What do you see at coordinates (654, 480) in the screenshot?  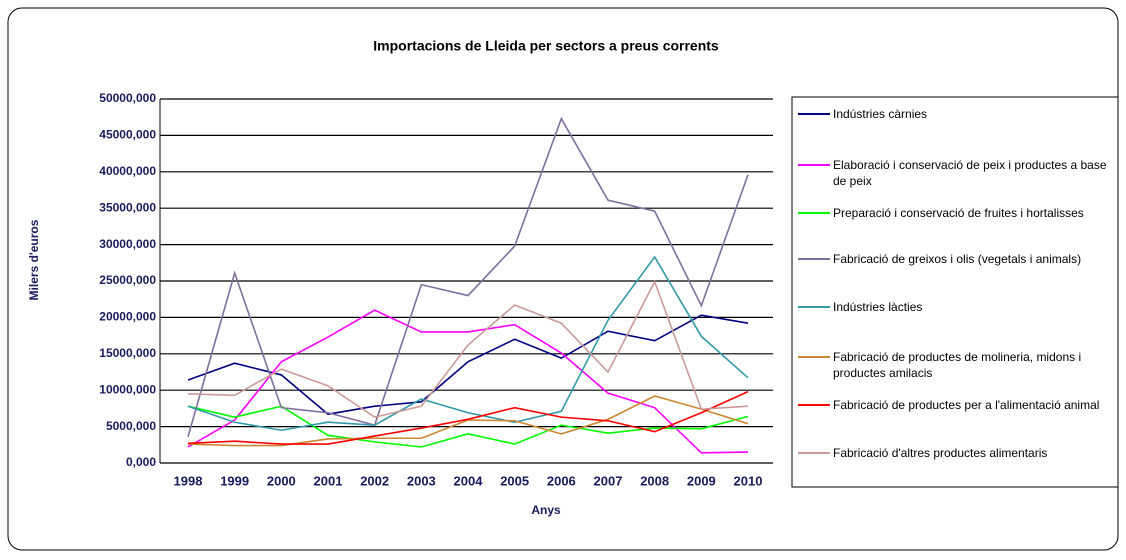 I see `x-tick-label: 2008` at bounding box center [654, 480].